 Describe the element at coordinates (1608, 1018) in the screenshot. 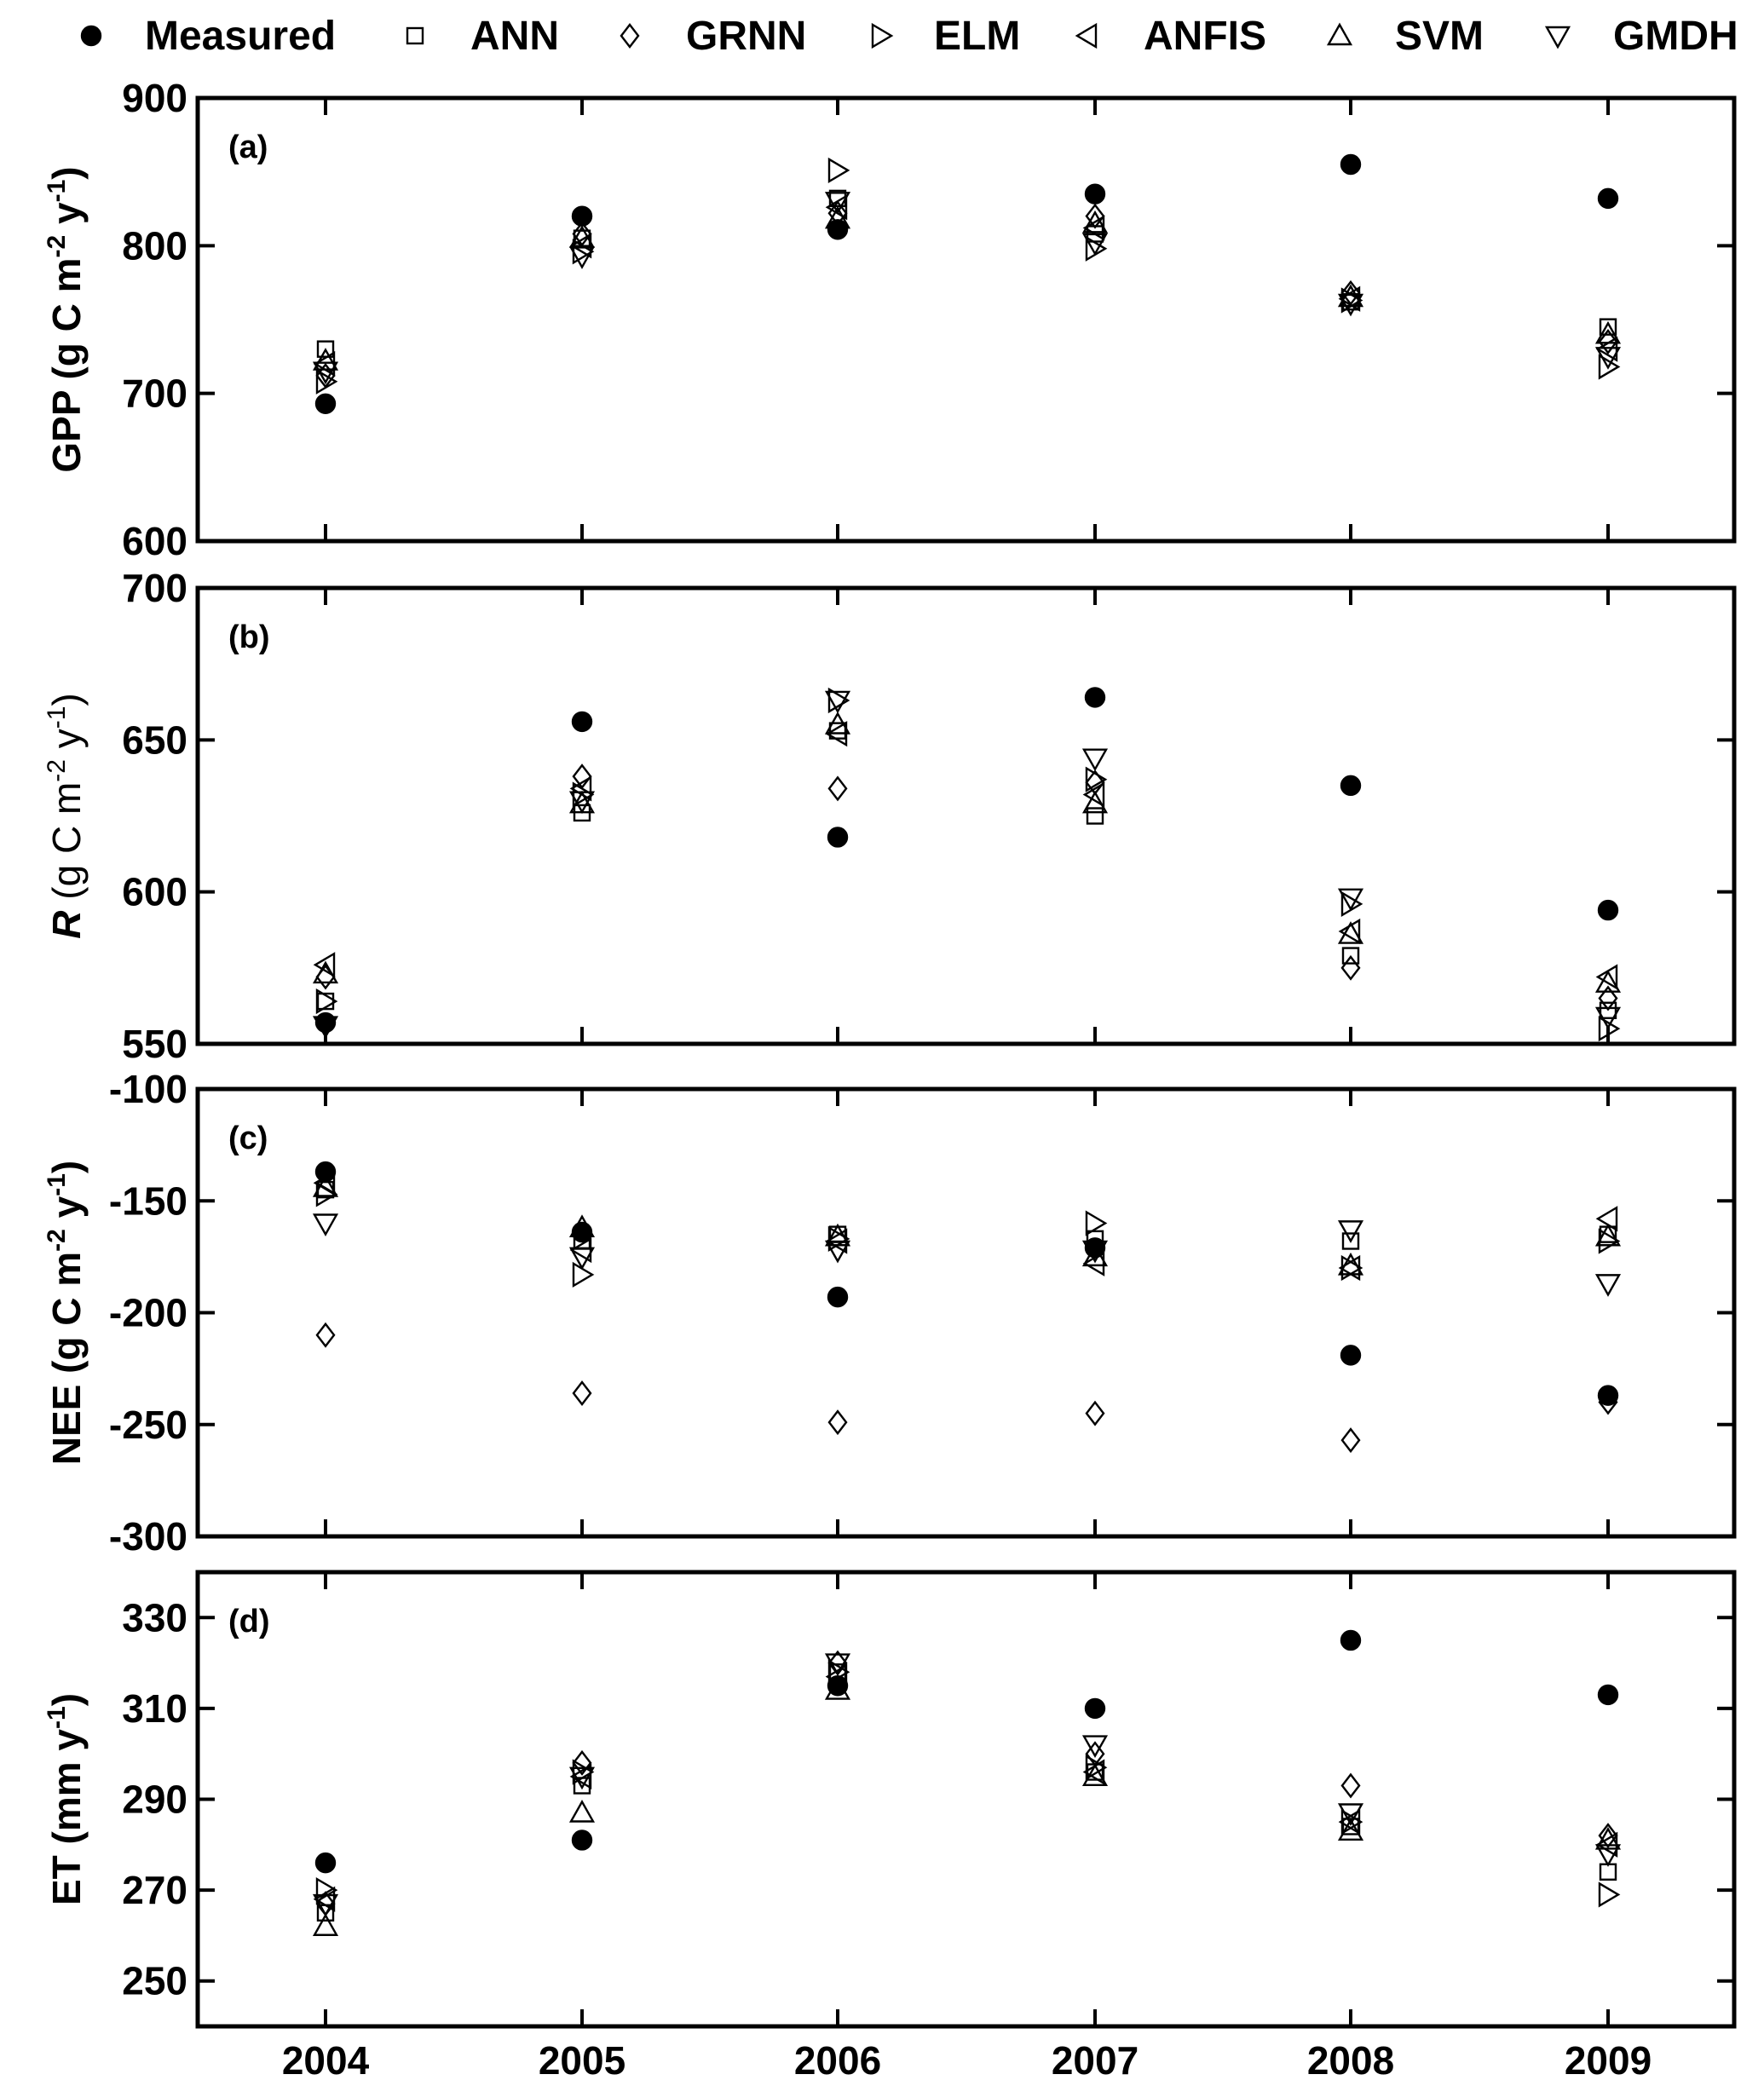

I see `panel-b-point-gmdh-2009` at that location.